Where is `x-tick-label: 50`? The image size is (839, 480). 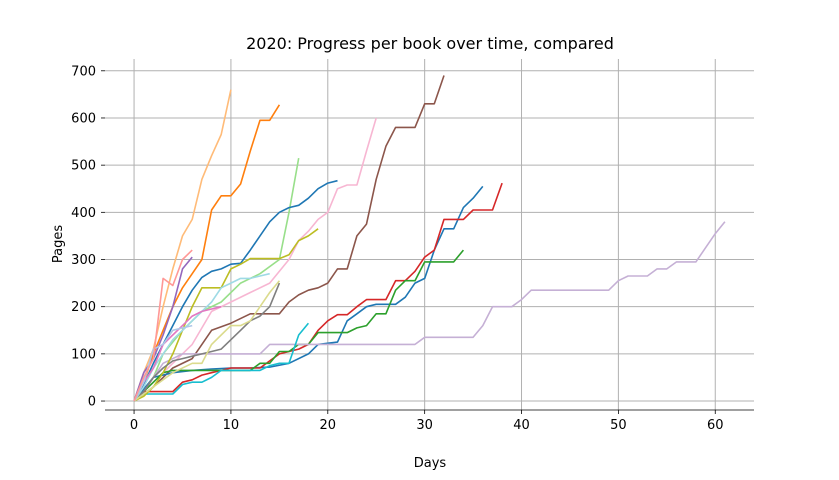
x-tick-label: 50 is located at coordinates (618, 425).